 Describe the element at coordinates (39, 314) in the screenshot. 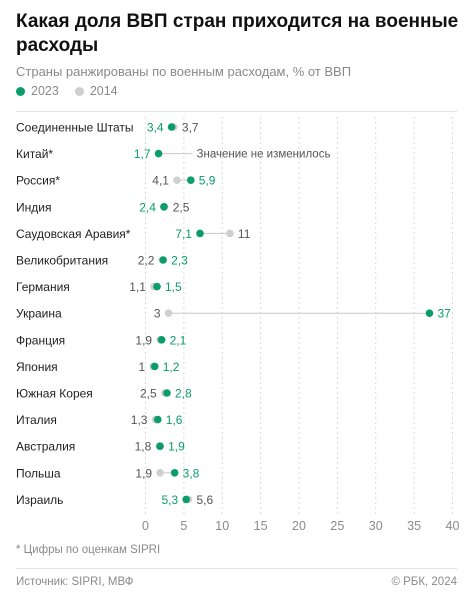

I see `country-label: Украина` at that location.